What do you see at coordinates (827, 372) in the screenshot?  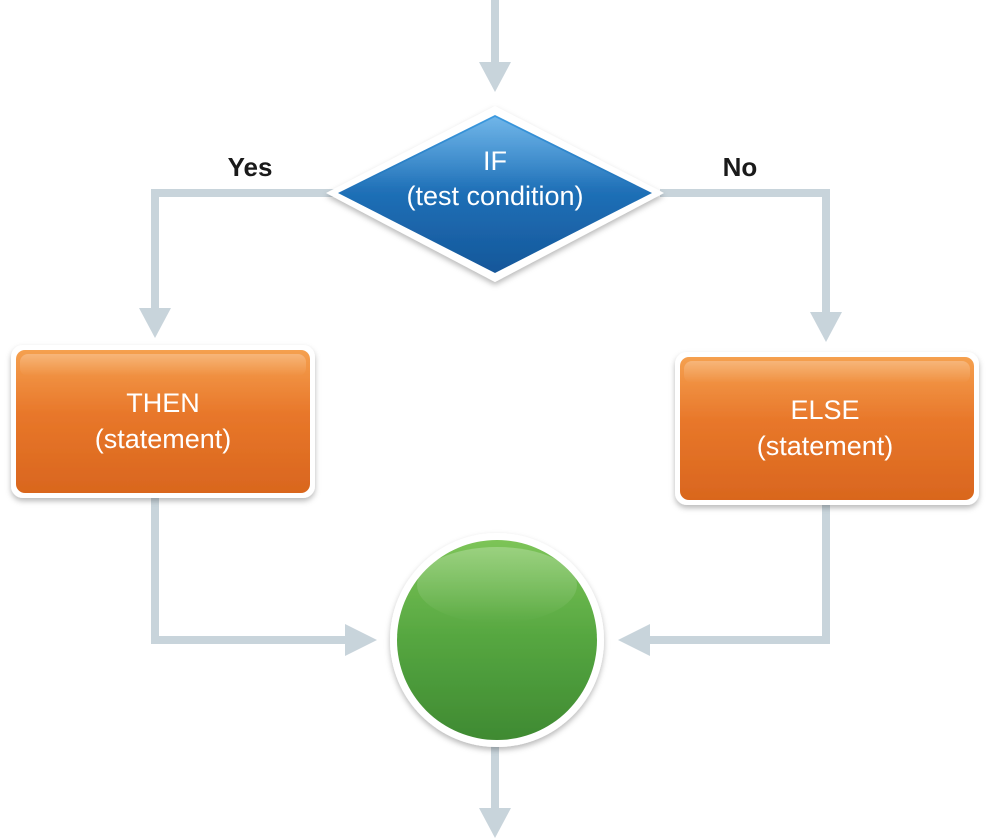 I see `else-box-gloss` at bounding box center [827, 372].